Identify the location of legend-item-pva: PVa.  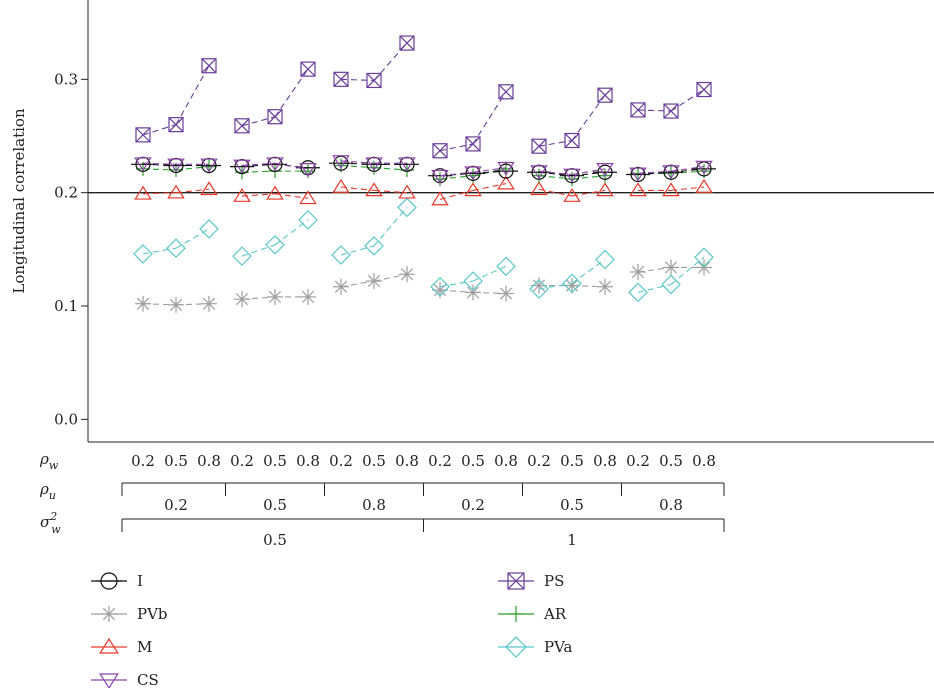
(535, 647).